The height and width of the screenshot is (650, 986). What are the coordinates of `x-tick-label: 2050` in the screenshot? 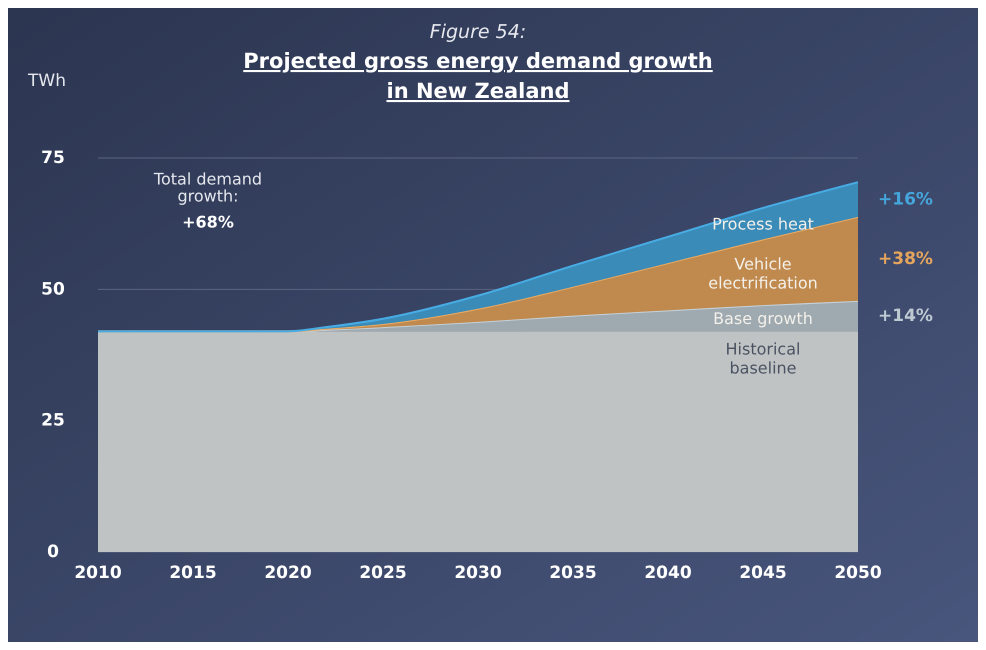 It's located at (858, 573).